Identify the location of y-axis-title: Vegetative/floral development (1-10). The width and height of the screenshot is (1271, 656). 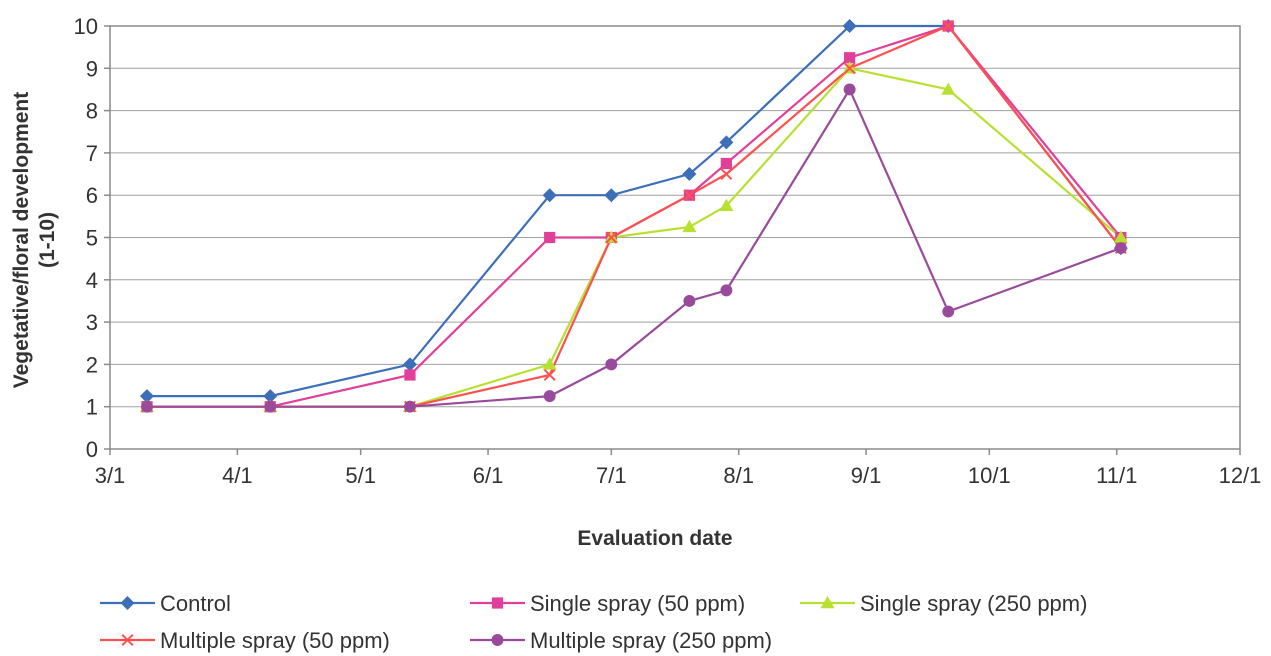
(34, 240).